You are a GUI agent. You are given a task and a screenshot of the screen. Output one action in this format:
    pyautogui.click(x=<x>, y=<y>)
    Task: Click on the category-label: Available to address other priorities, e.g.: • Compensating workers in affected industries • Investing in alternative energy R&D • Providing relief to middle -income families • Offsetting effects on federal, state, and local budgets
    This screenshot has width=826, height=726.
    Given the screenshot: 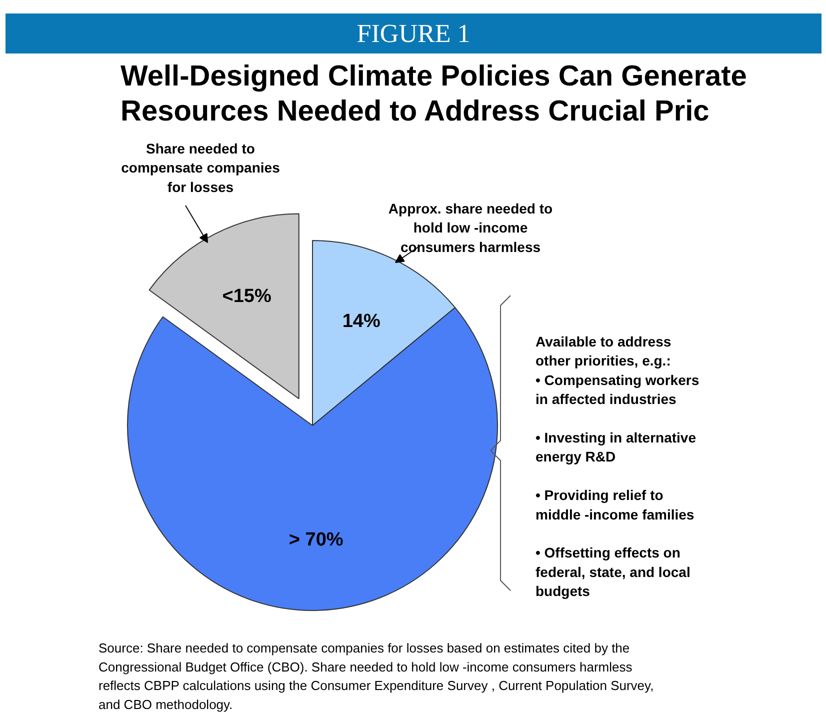 What is the action you would take?
    pyautogui.click(x=618, y=467)
    